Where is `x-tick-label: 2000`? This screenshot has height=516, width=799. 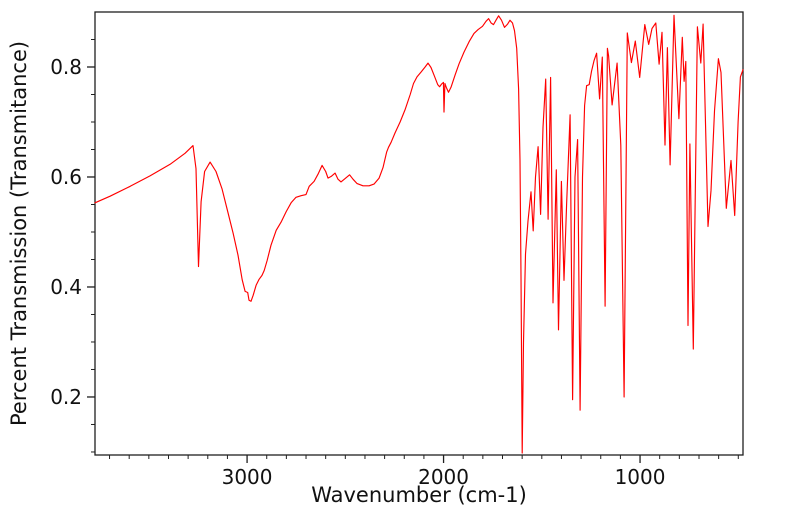 x-tick-label: 2000 is located at coordinates (443, 477).